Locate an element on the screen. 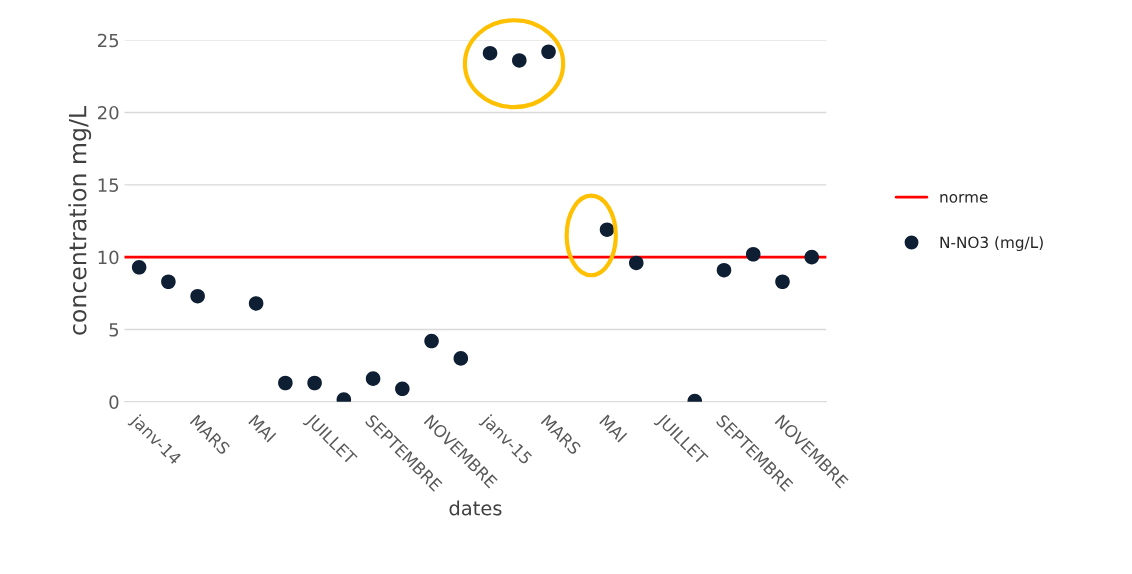 The image size is (1132, 574). y-tick-label: 15 is located at coordinates (108, 185).